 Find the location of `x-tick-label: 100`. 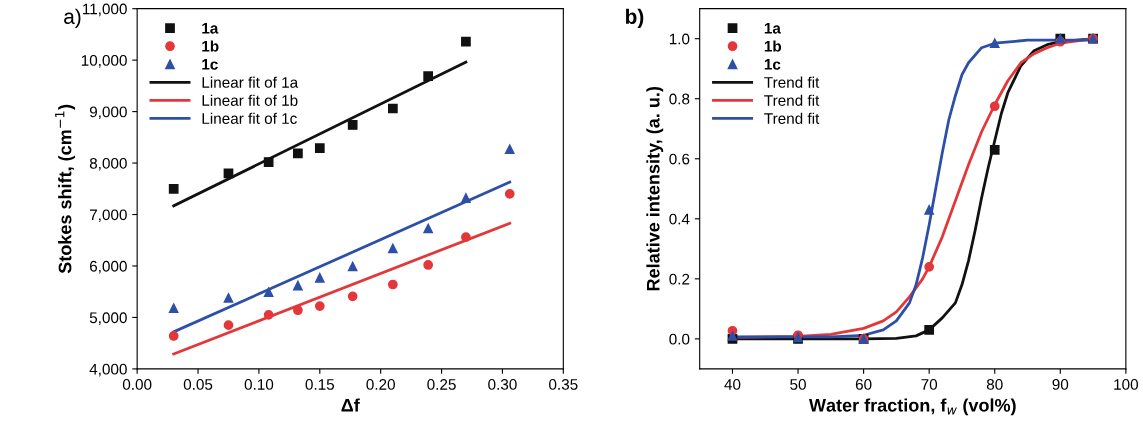

x-tick-label: 100 is located at coordinates (1126, 384).